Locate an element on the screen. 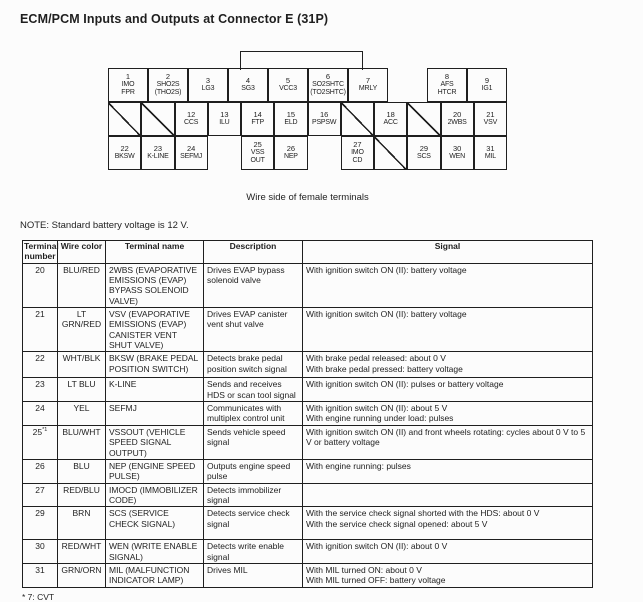  wire-color-cell: RED/BLU is located at coordinates (81, 495).